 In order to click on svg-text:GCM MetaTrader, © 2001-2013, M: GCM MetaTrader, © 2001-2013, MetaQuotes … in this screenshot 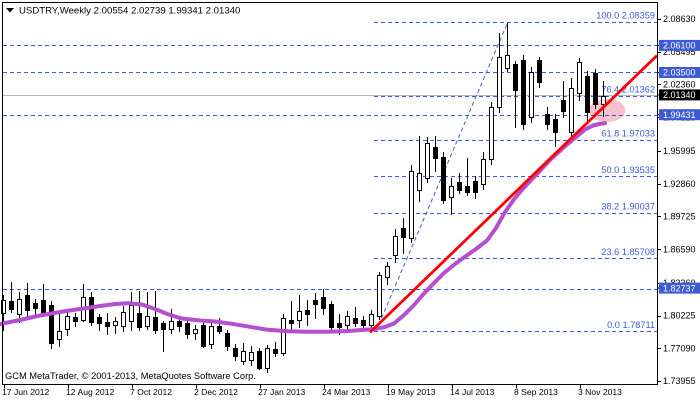, I will do `click(130, 376)`.